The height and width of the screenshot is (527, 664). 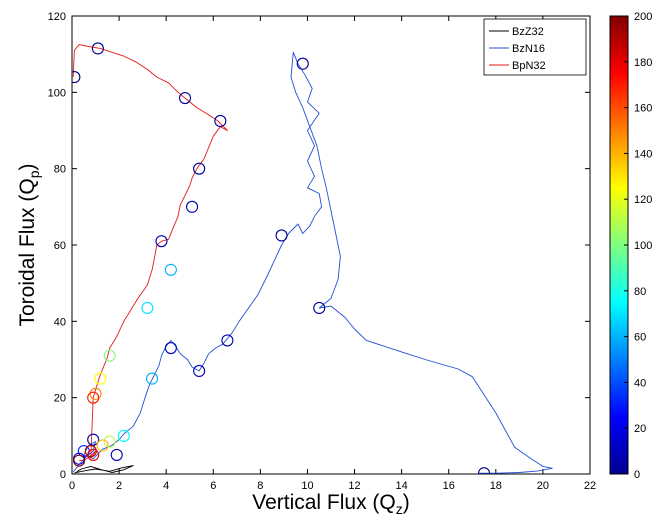 I want to click on legend: BzZ32 BzN16 BpN32, so click(x=535, y=47).